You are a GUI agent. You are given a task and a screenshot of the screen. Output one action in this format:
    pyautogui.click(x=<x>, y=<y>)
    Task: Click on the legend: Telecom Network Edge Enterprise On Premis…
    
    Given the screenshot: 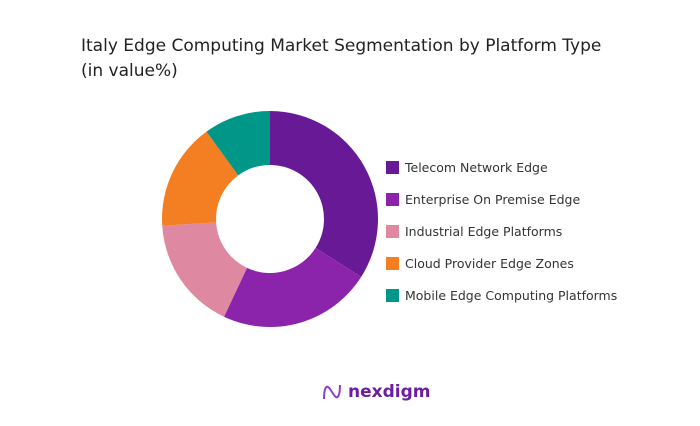 What is the action you would take?
    pyautogui.click(x=501, y=231)
    